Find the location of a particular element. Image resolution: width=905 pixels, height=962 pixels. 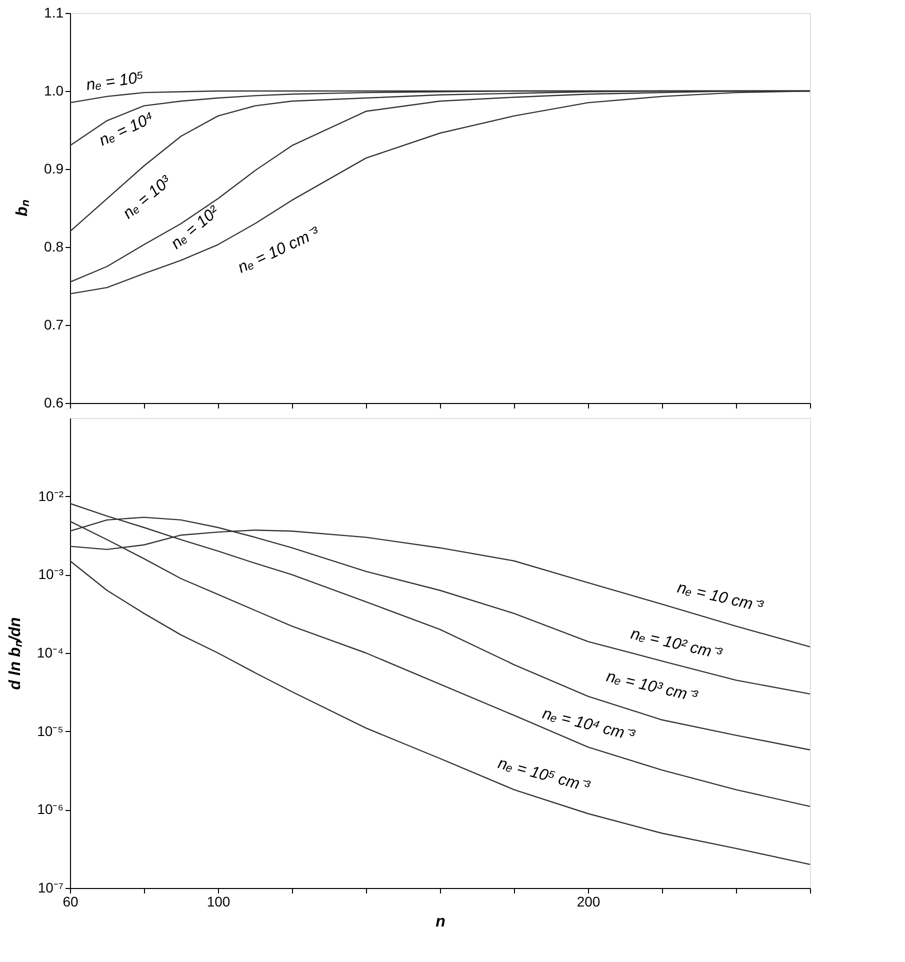

x-tick-label: 60 is located at coordinates (70, 902).